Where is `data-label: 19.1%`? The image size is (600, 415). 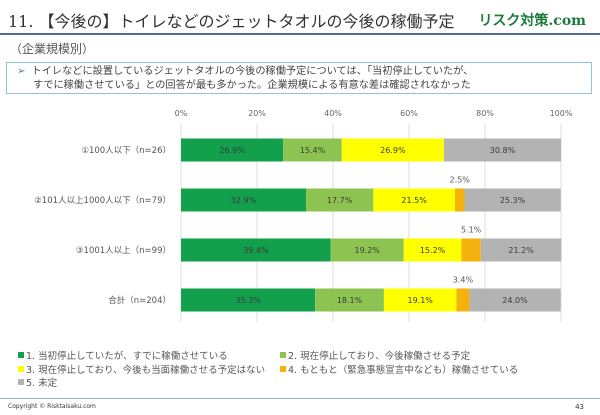 data-label: 19.1% is located at coordinates (420, 300).